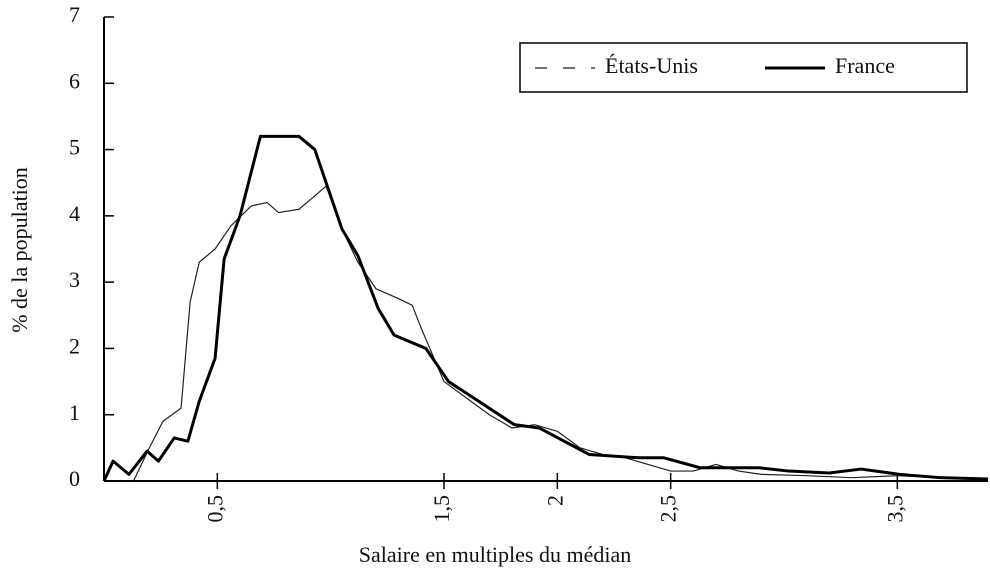 This screenshot has height=572, width=990. Describe the element at coordinates (214, 509) in the screenshot. I see `x-tick-label: 0,5` at that location.